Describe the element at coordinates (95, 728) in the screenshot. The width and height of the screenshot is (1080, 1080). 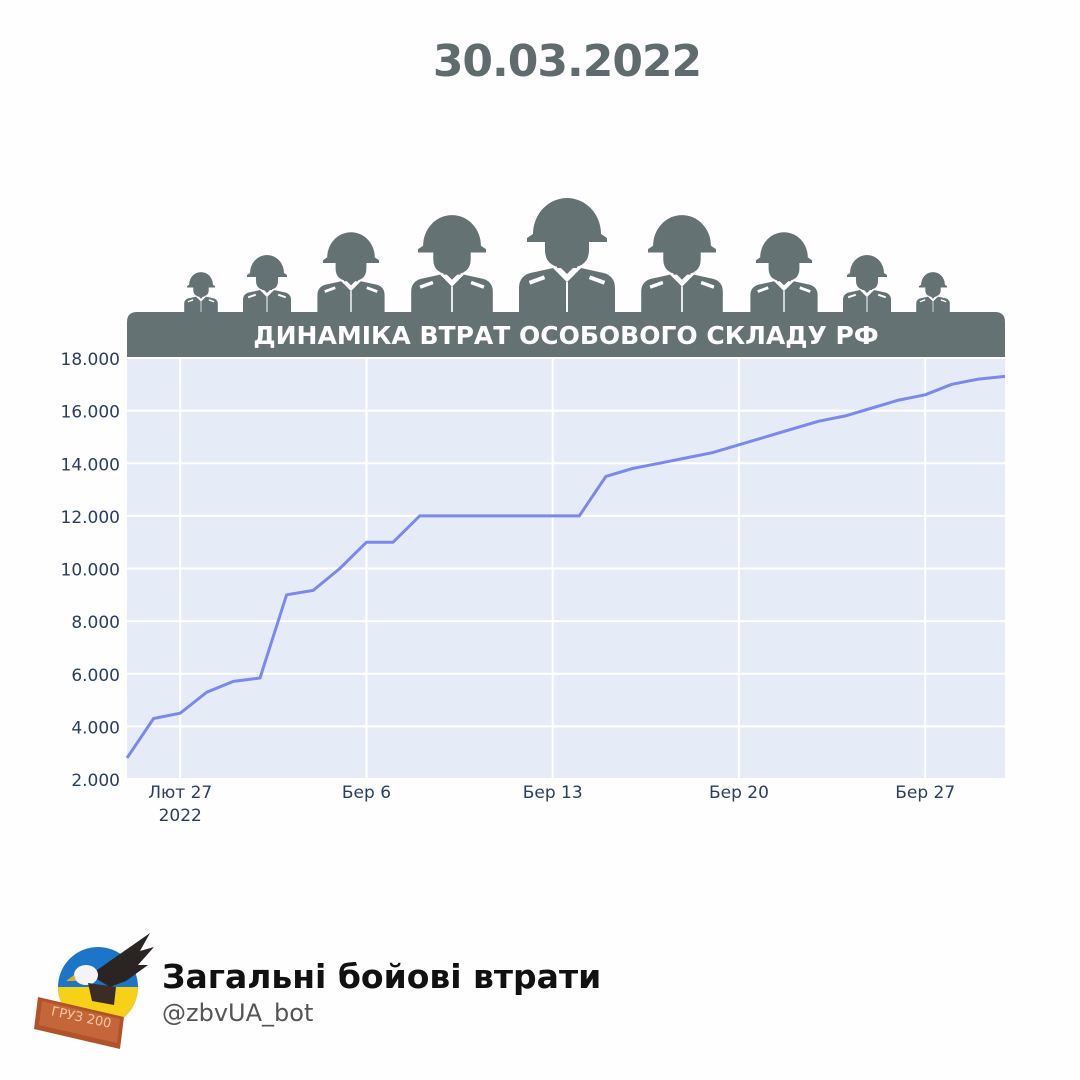
I see `y-tick-label: 4.000` at that location.